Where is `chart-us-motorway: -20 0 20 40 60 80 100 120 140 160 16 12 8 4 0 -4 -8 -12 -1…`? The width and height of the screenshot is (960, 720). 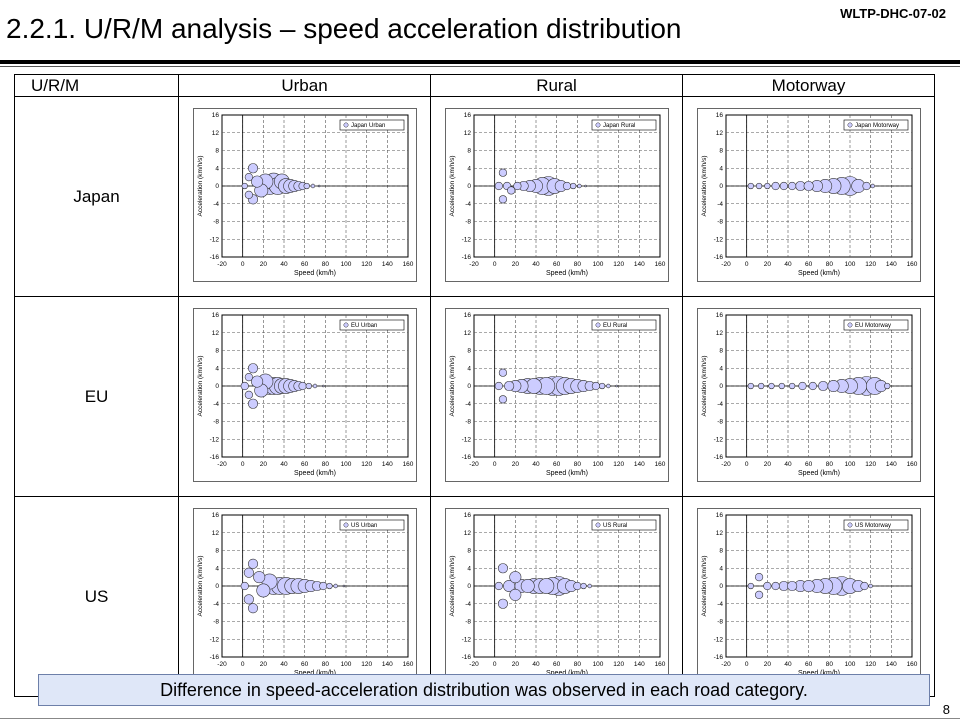
chart-us-motorway: -20 0 20 40 60 80 100 120 140 160 16 12 8 4 0 -4 -8 -12 -1… is located at coordinates (808, 595).